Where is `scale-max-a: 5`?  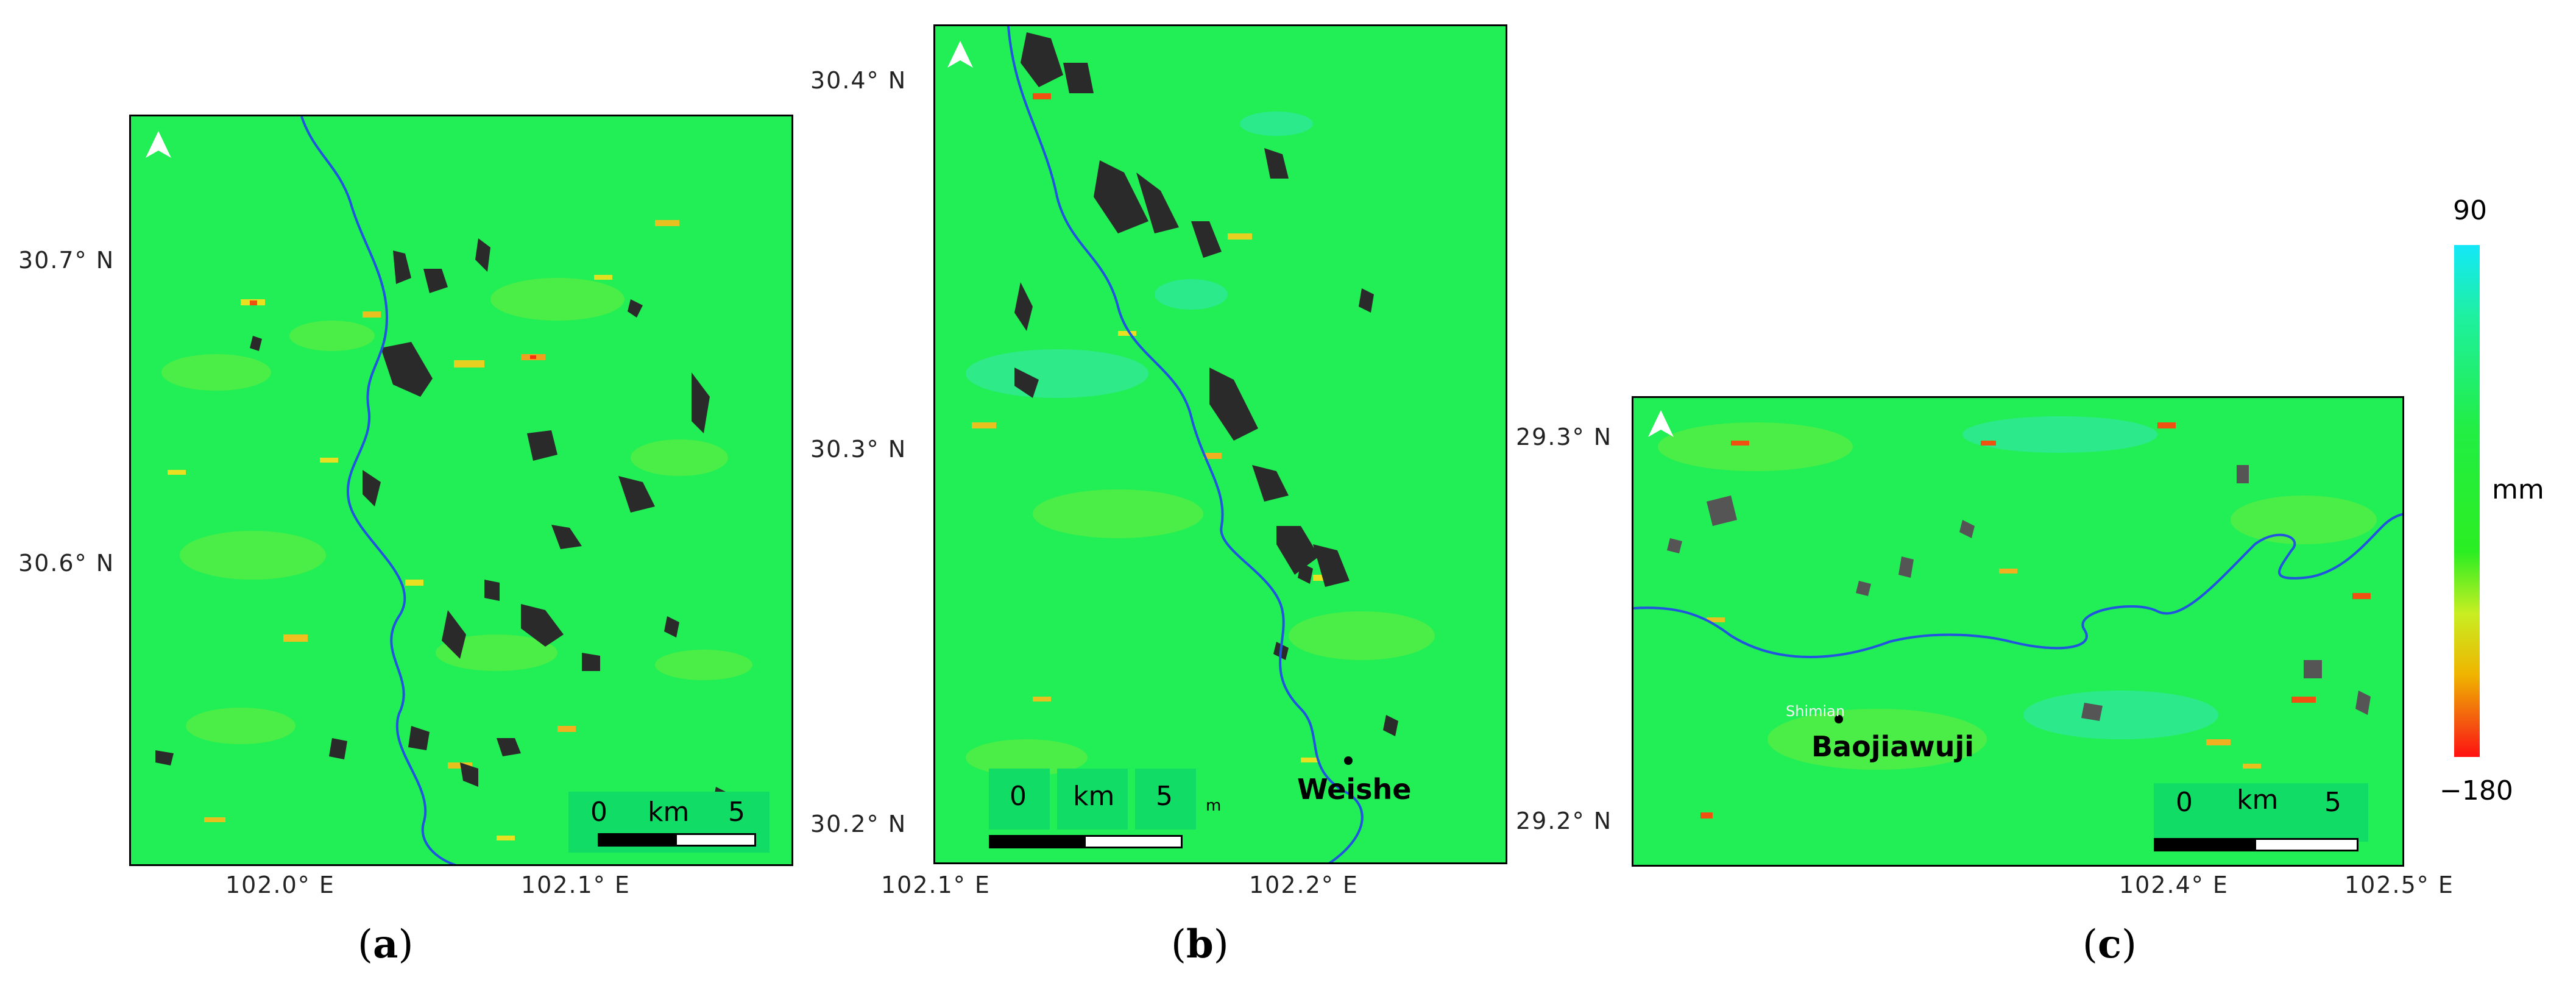
scale-max-a: 5 is located at coordinates (736, 812).